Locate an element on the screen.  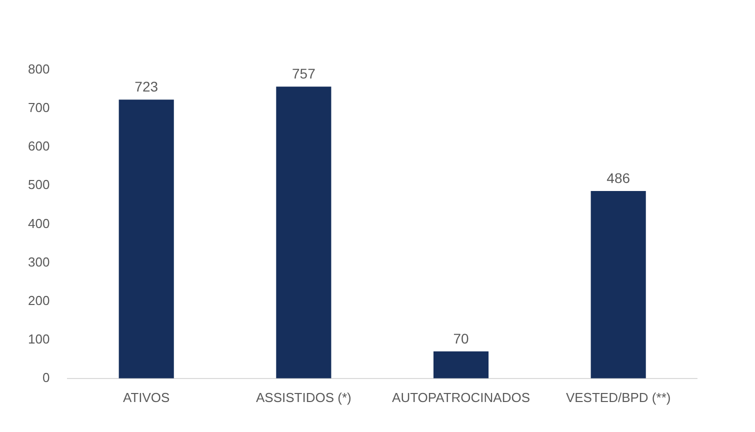
data-label: 723 is located at coordinates (146, 86).